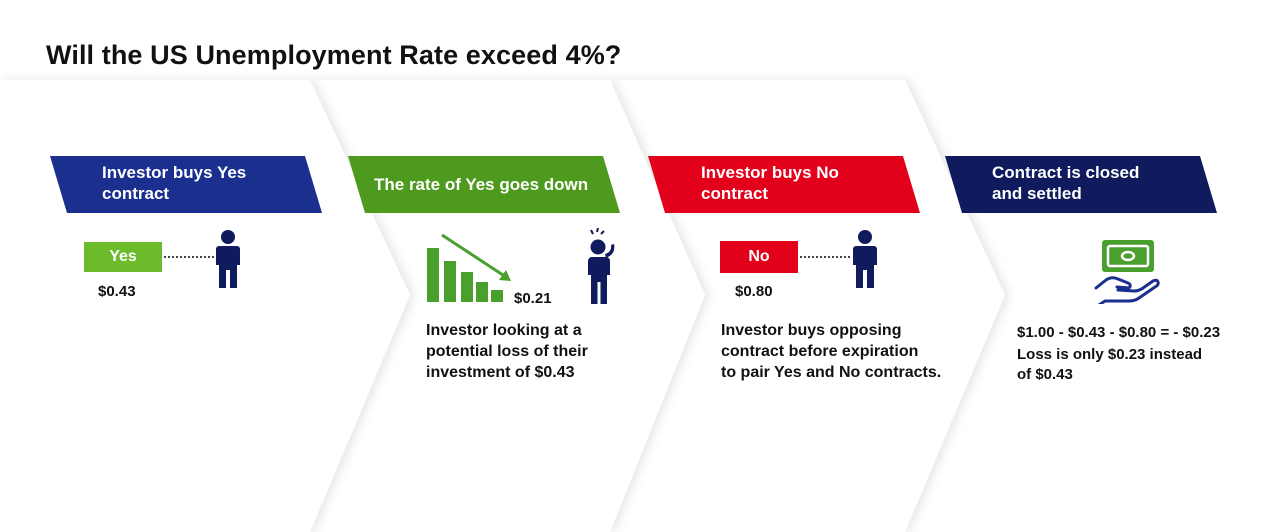 Image resolution: width=1280 pixels, height=532 pixels. Describe the element at coordinates (1037, 193) in the screenshot. I see `step4-banner-line2: and settled` at that location.